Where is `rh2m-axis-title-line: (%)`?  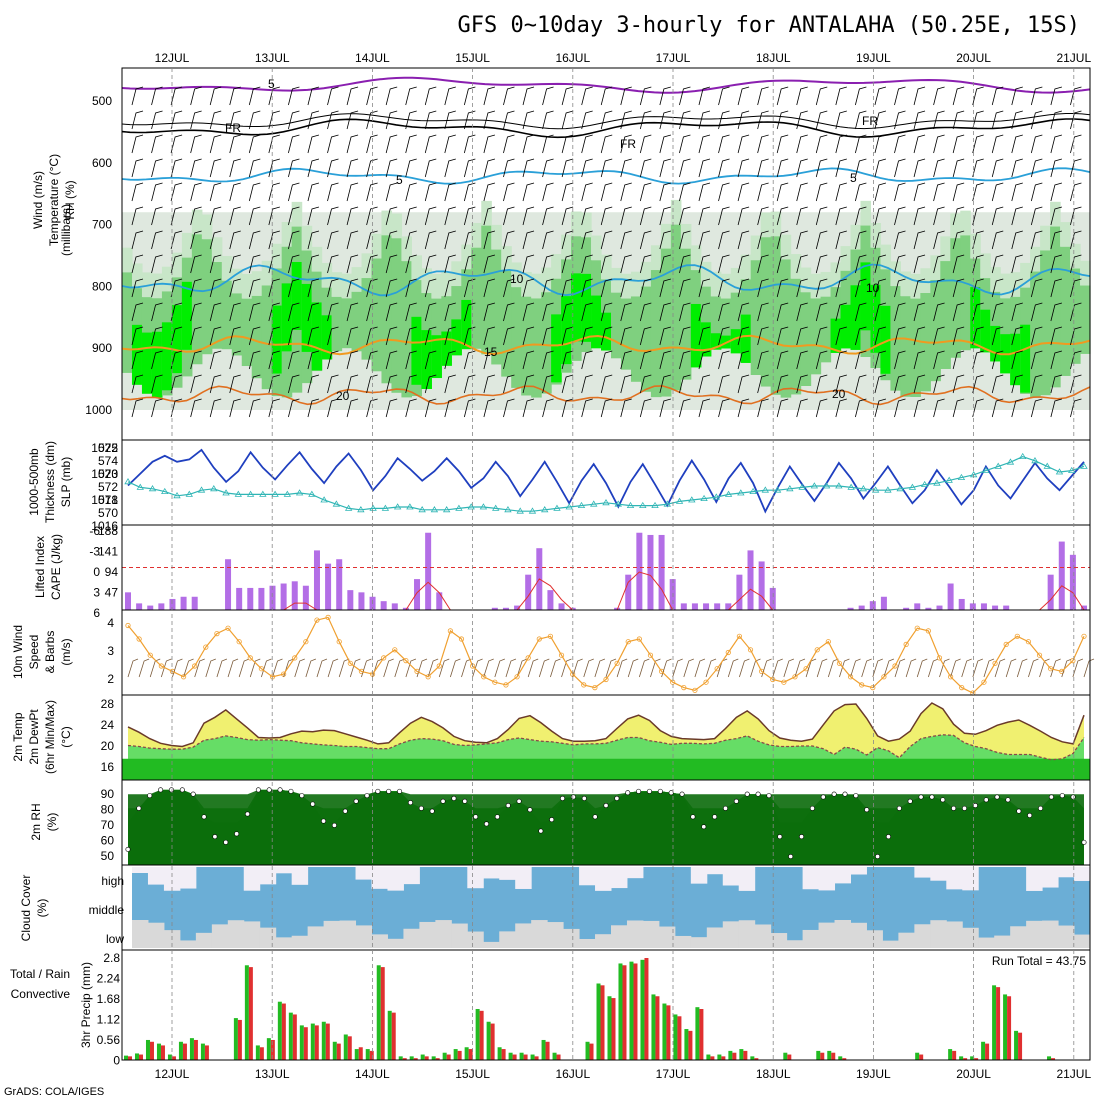 rh2m-axis-title-line: (%) is located at coordinates (52, 822).